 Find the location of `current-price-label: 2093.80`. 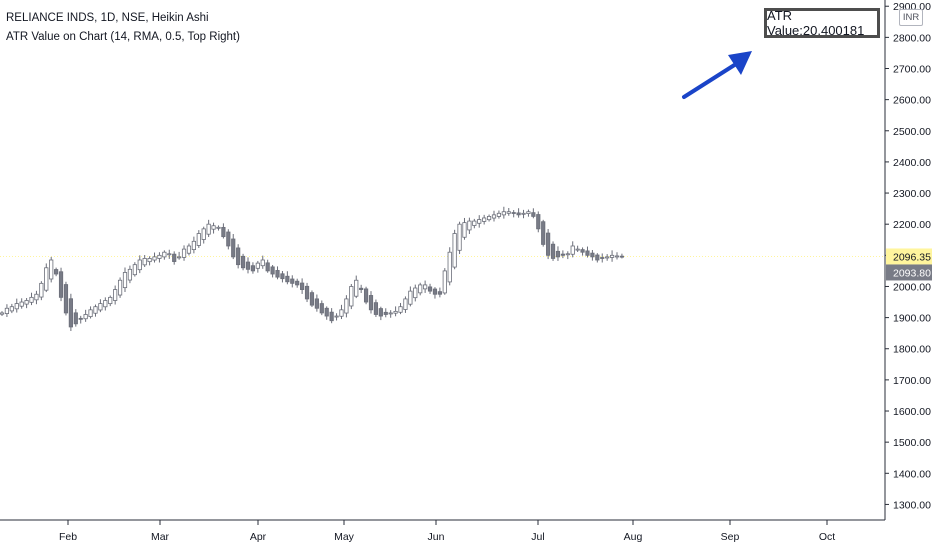

current-price-label: 2093.80 is located at coordinates (912, 273).